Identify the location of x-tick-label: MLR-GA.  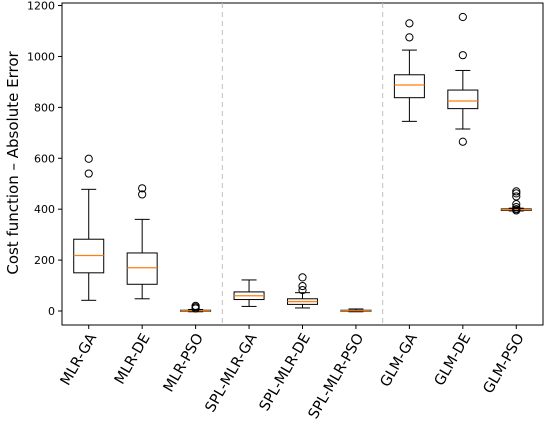
(79, 359).